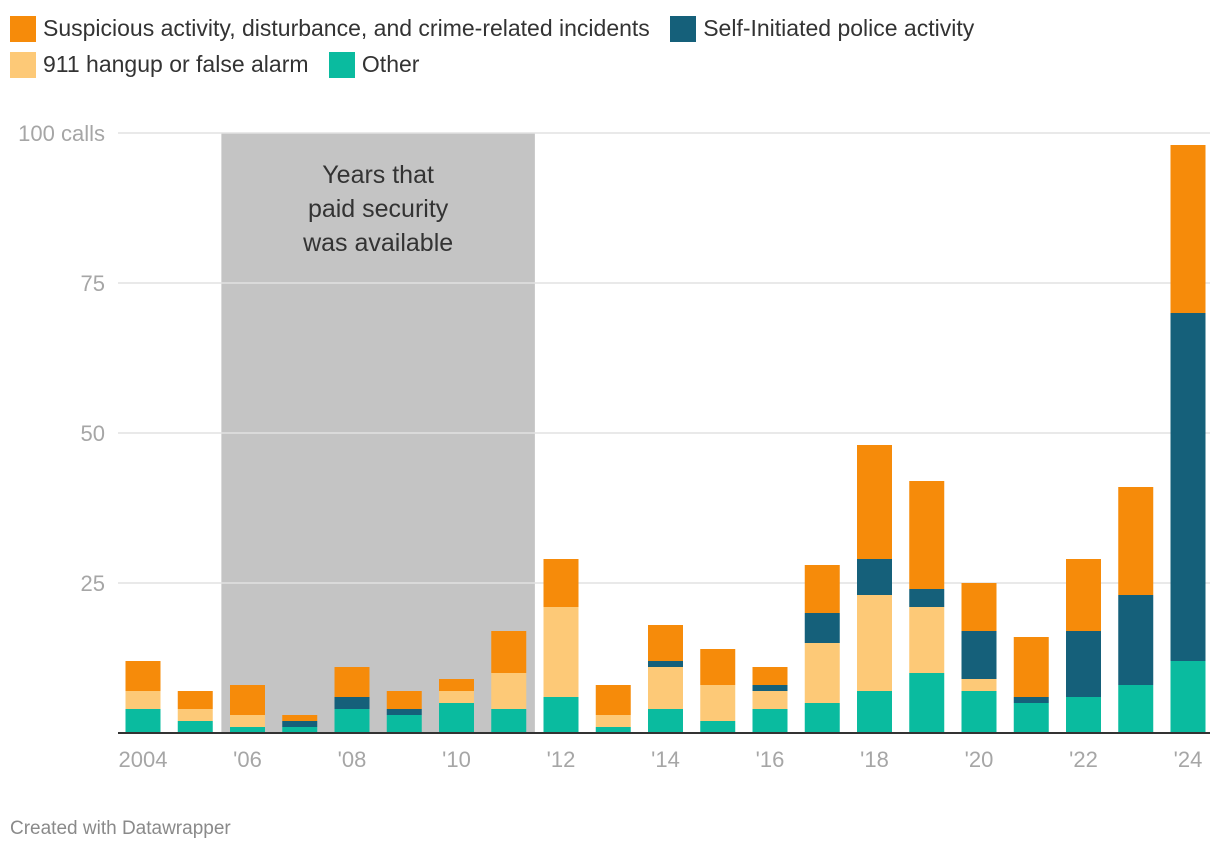 The image size is (1220, 856). I want to click on annotation-text: paid security, so click(378, 209).